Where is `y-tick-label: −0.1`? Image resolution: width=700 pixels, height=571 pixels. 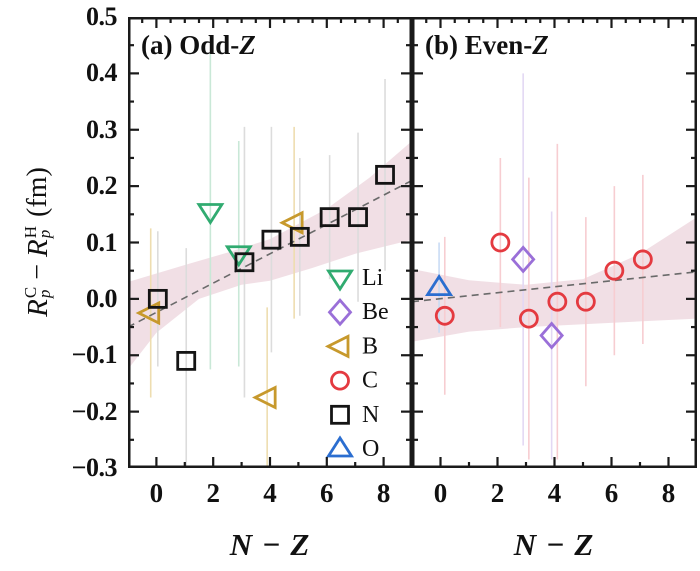
y-tick-label: −0.1 is located at coordinates (94, 355).